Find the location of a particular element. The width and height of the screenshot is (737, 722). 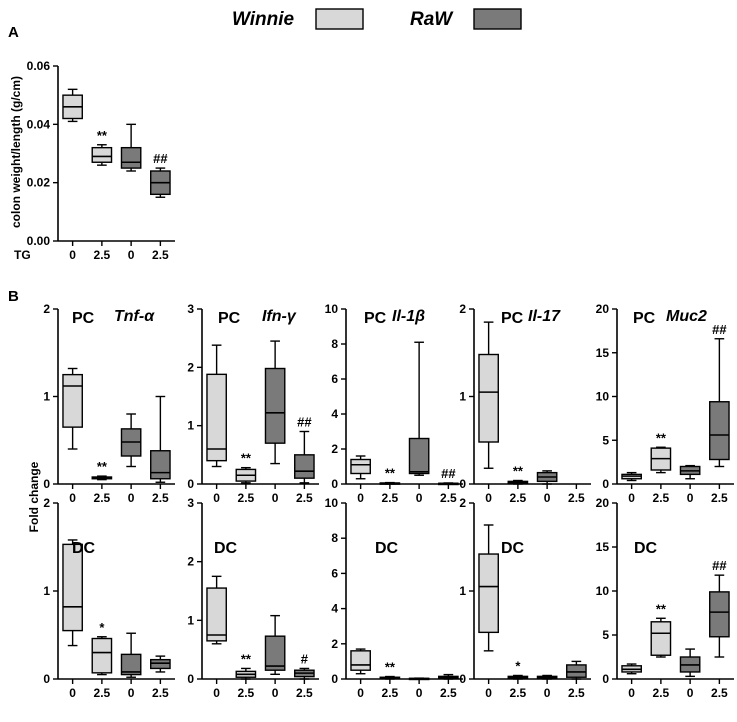

chart-dc-muc2: 0 5 10 15 20 0 2.5 ** 0 2.5 ## DC is located at coordinates (665, 598).